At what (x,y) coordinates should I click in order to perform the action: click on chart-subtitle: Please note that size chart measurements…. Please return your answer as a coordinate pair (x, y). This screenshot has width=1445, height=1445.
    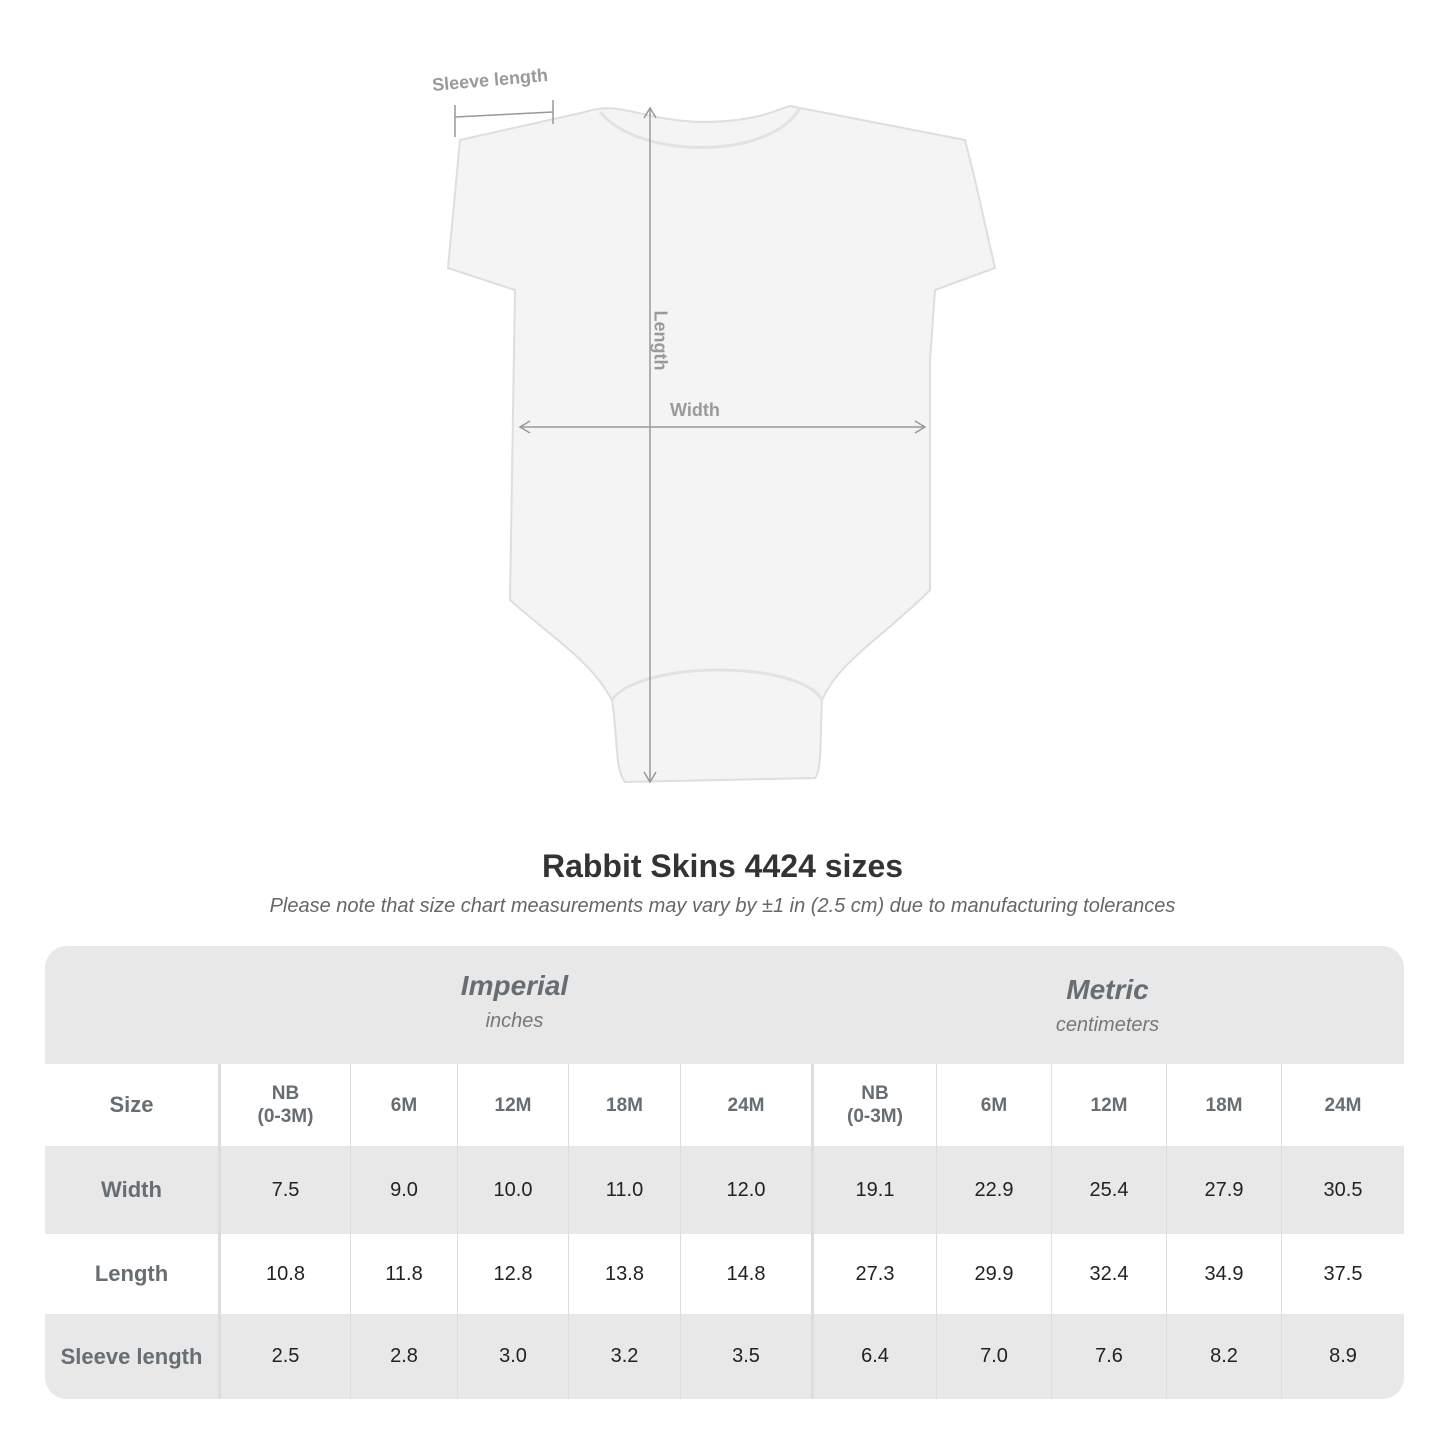
    Looking at the image, I should click on (722, 906).